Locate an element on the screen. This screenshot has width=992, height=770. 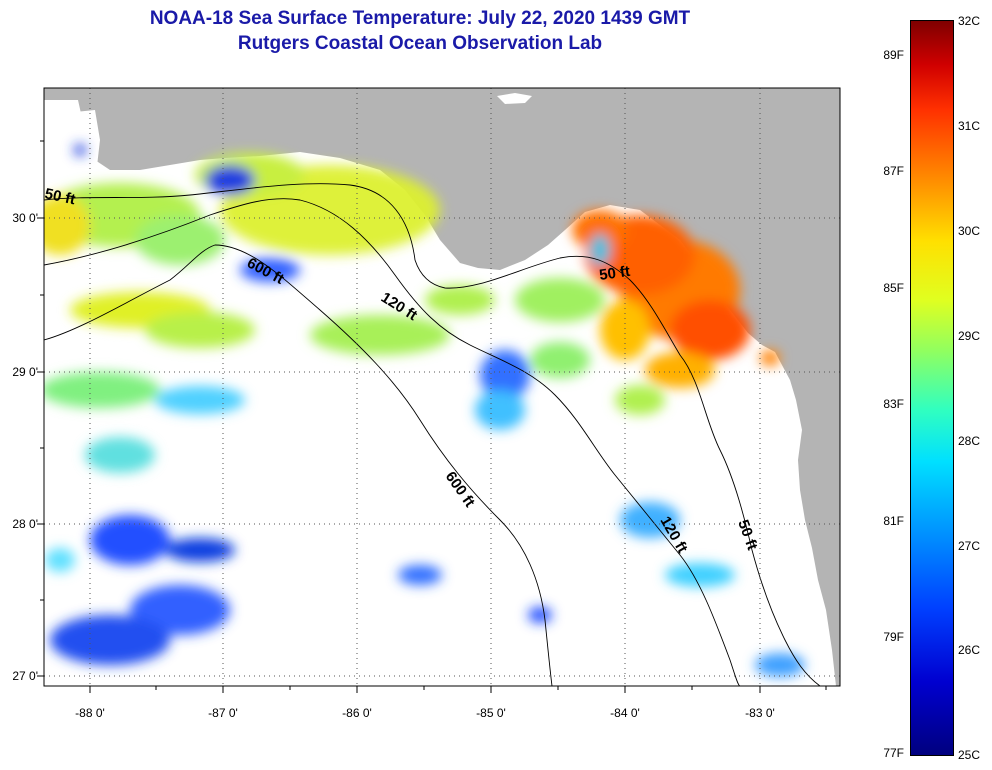
colorbar-label-89f: 89F is located at coordinates (893, 55).